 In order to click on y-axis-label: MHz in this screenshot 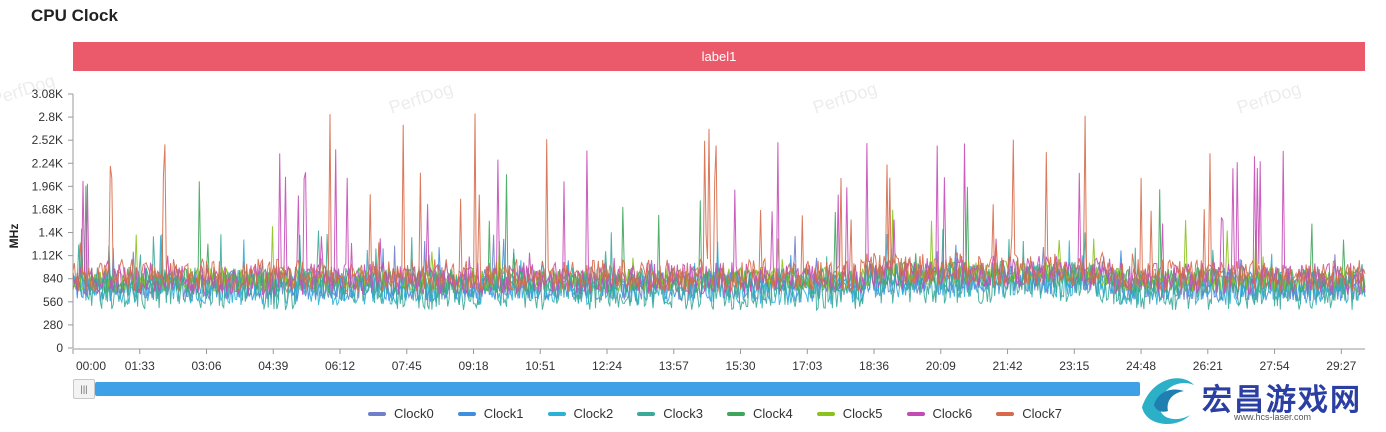, I will do `click(14, 236)`.